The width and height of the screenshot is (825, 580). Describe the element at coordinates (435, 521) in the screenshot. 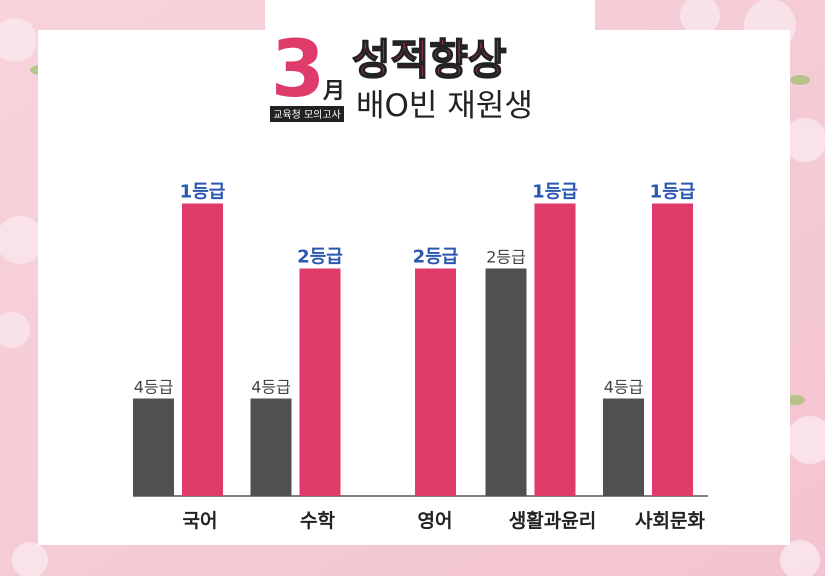

I see `x-tick-label: 영어` at that location.